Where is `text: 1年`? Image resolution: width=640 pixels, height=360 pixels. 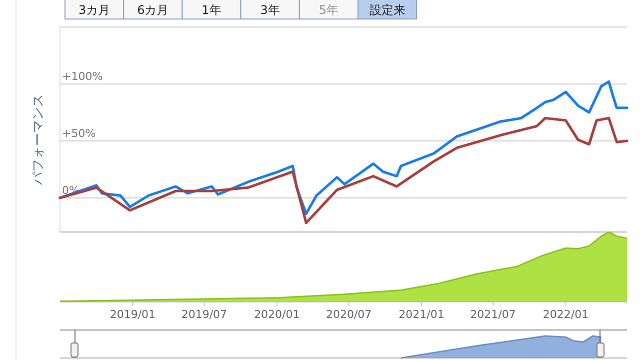 text: 1年 is located at coordinates (212, 10).